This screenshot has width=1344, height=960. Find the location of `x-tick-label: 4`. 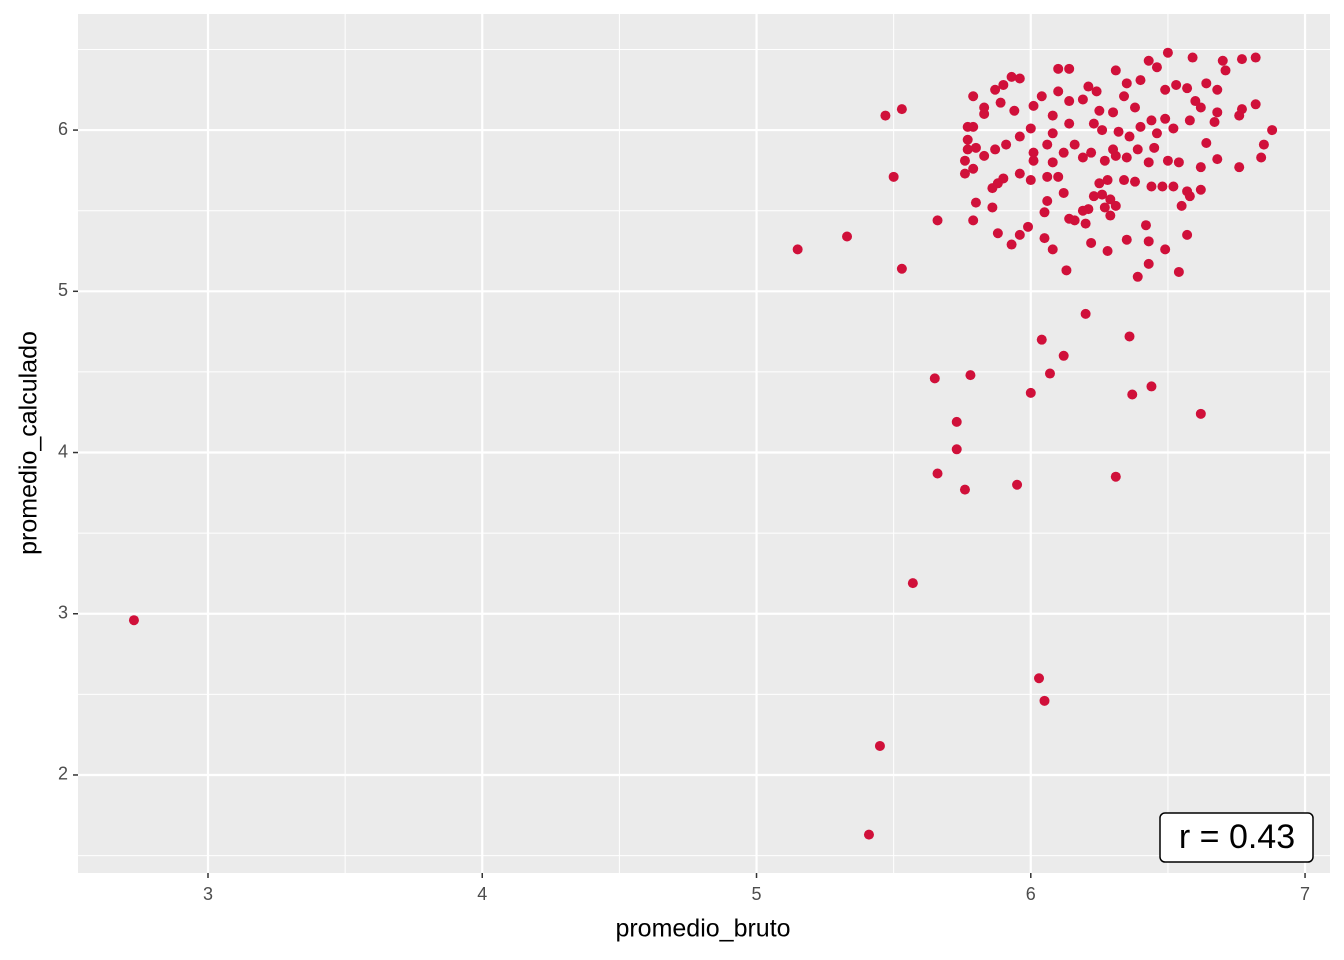

x-tick-label: 4 is located at coordinates (482, 894).